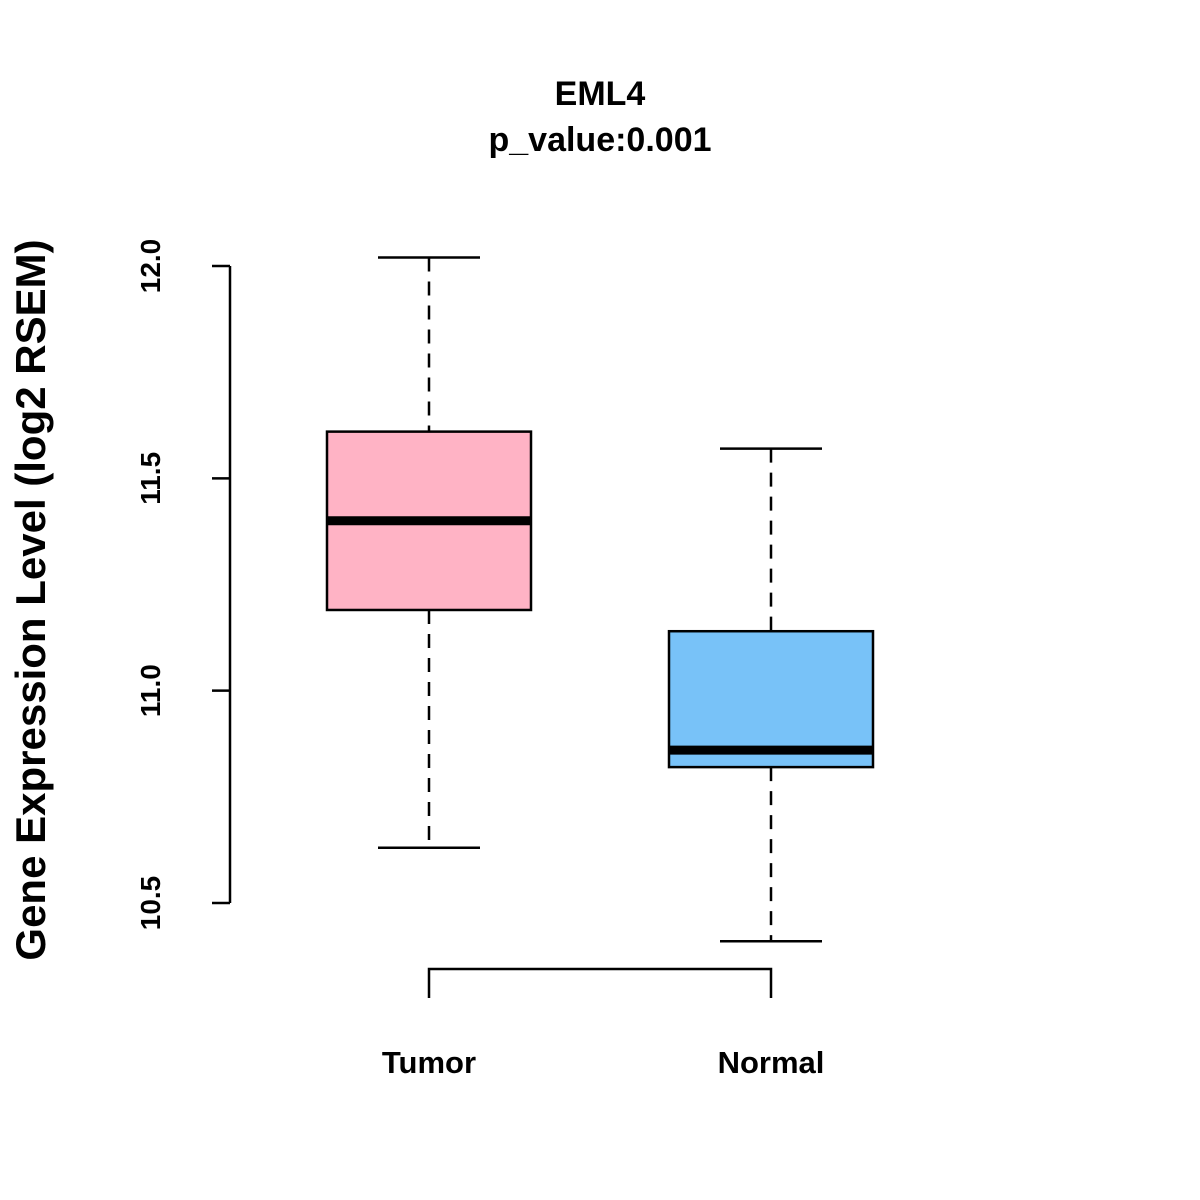  I want to click on y-axis-label: Gene Expression Level (log2 RSEM), so click(30, 599).